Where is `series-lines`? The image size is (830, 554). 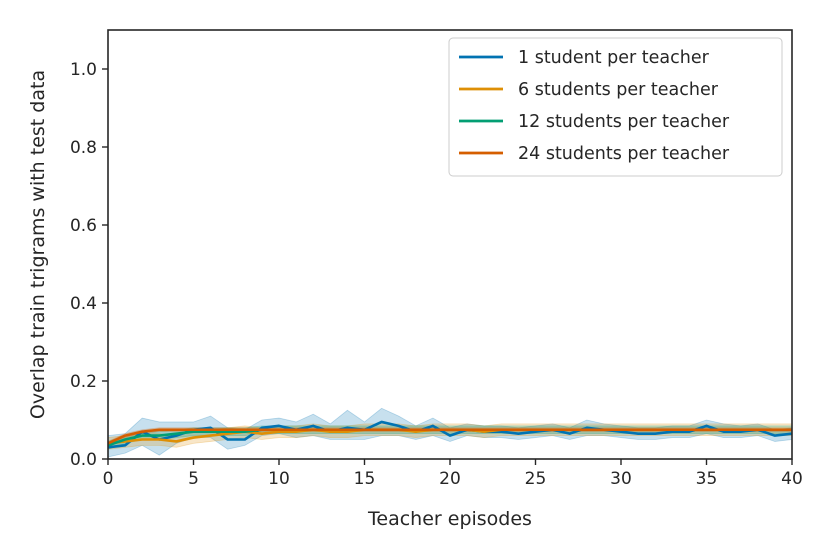
series-lines is located at coordinates (450, 434).